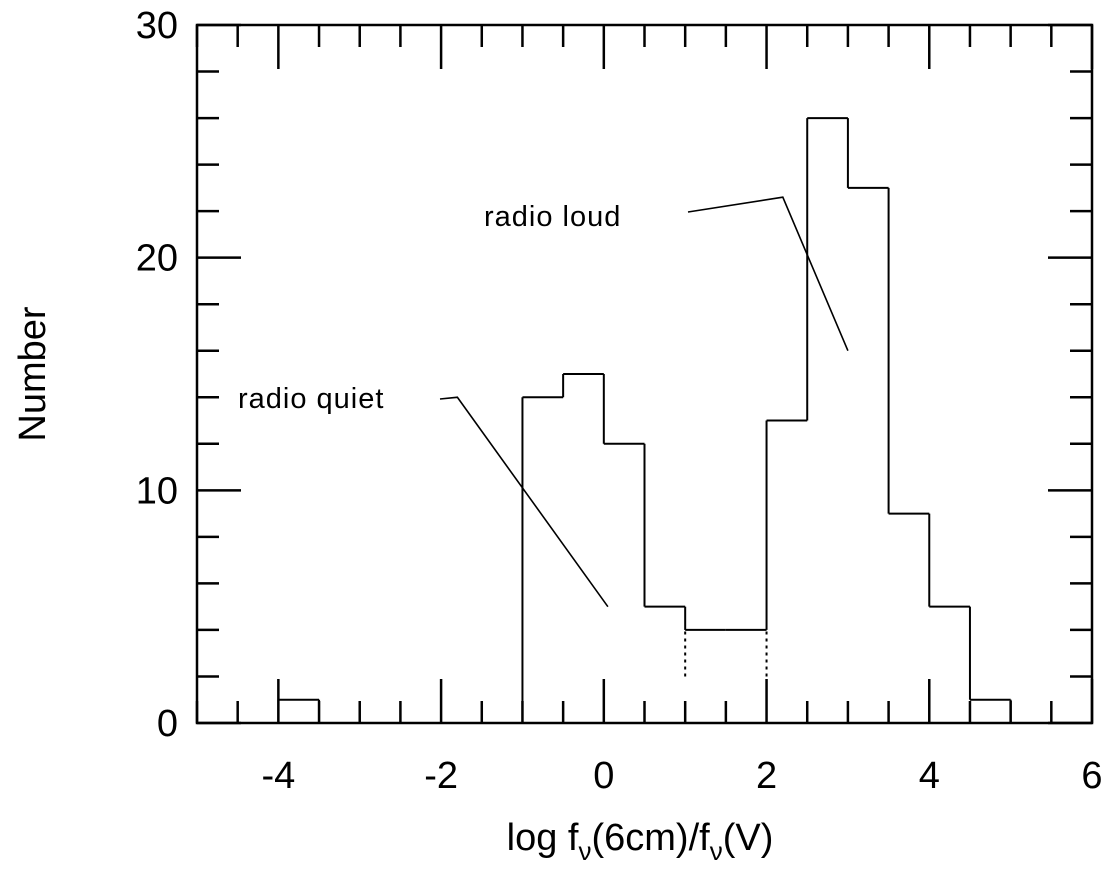 Image resolution: width=1119 pixels, height=872 pixels. What do you see at coordinates (278, 776) in the screenshot?
I see `x-tick-label: -4` at bounding box center [278, 776].